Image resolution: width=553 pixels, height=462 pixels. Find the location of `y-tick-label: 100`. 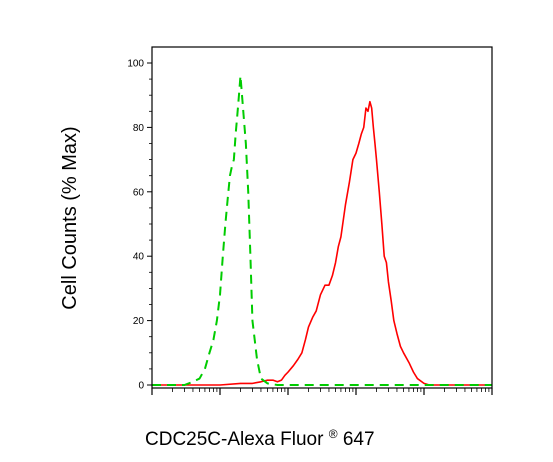

y-tick-label: 100 is located at coordinates (135, 64).